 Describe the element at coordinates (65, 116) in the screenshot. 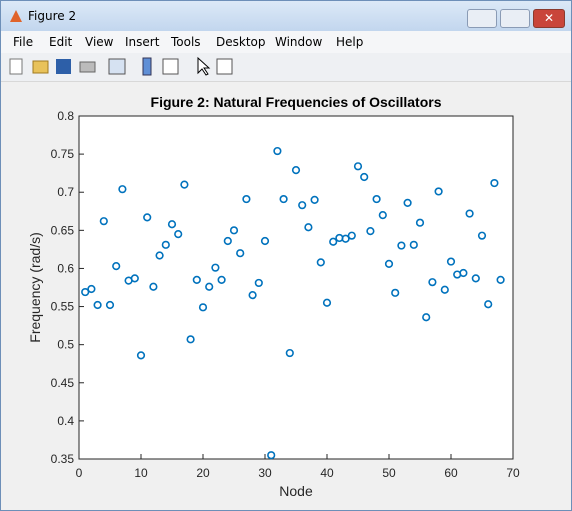

I see `y-tick-label: 0.8` at that location.